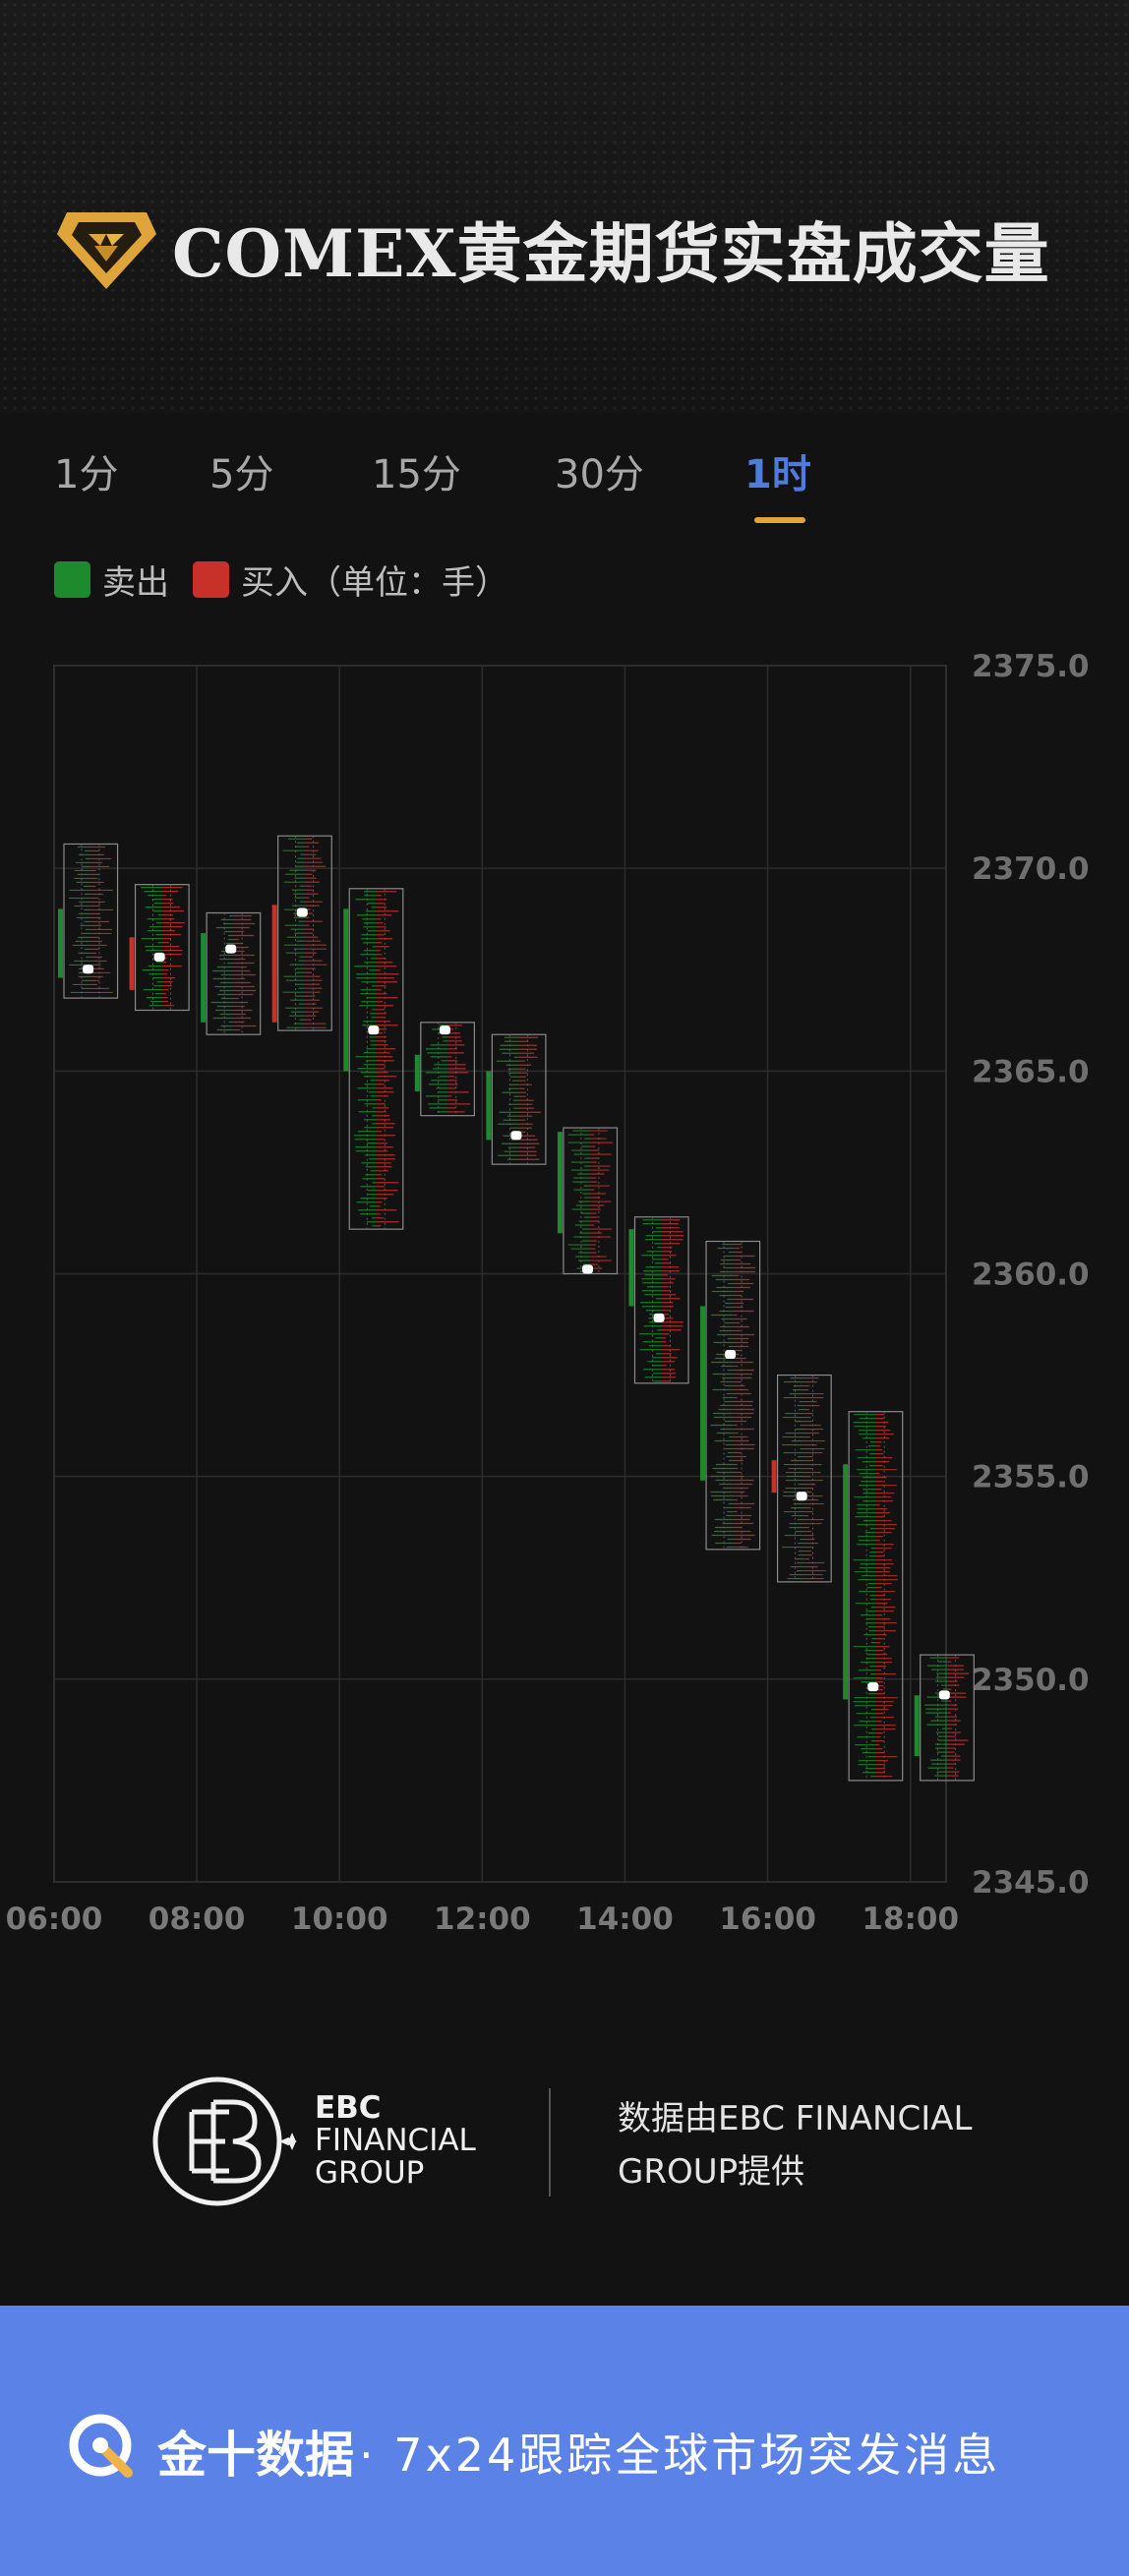  Describe the element at coordinates (795, 2145) in the screenshot. I see `data-provider-text: 数据由EBC FINANCIAL GROUP提供` at that location.